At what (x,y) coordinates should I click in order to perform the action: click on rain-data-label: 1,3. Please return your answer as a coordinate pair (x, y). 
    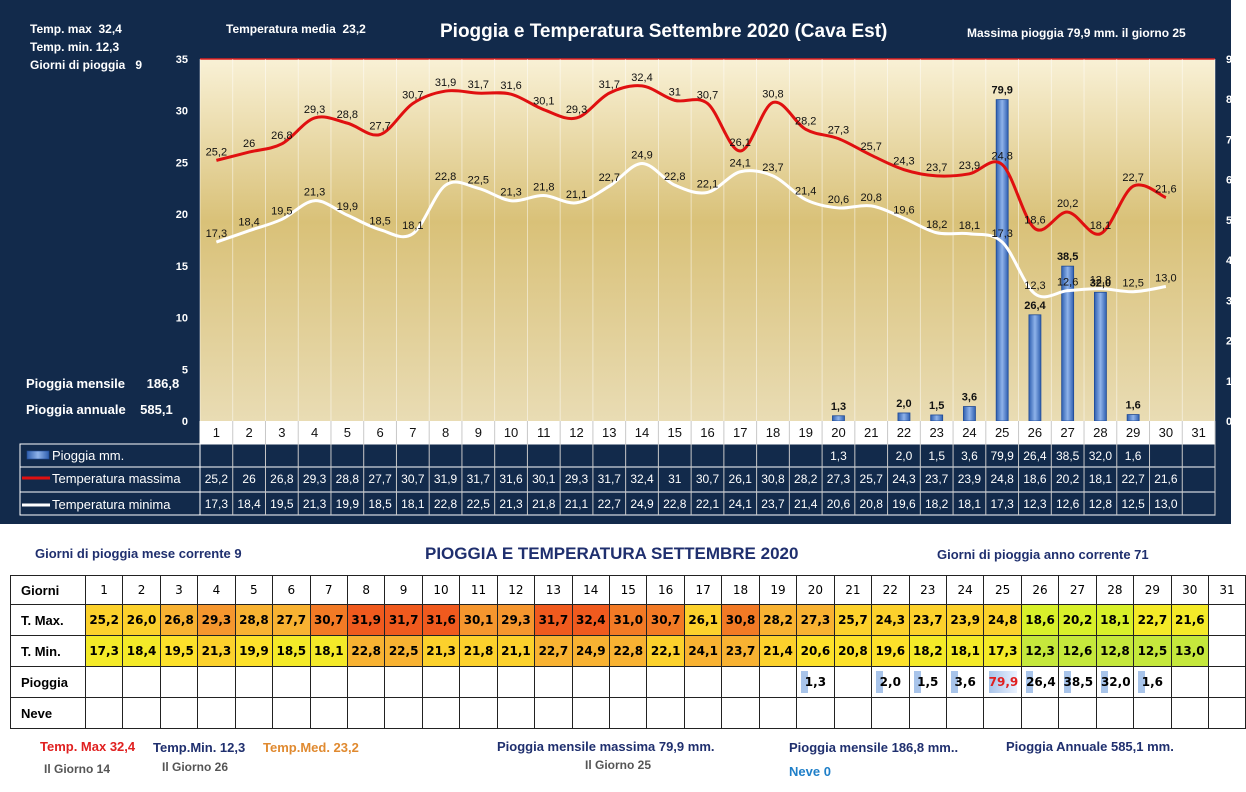
    Looking at the image, I should click on (838, 407).